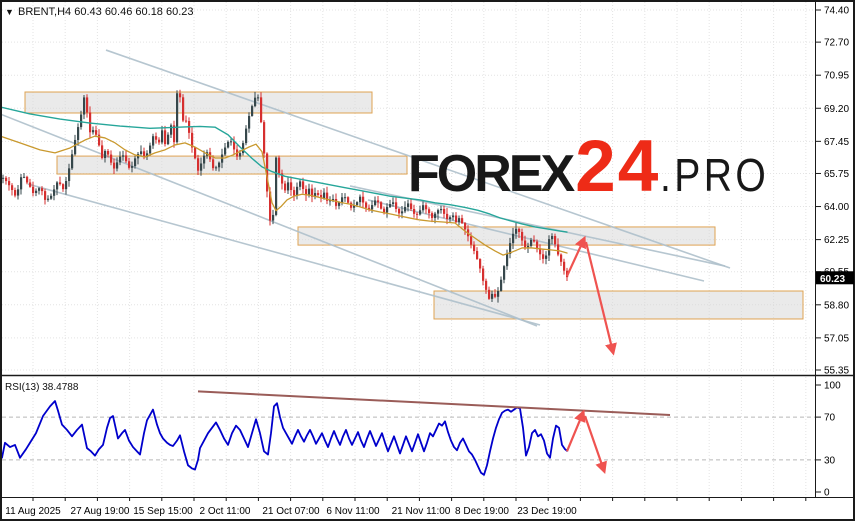  Describe the element at coordinates (830, 460) in the screenshot. I see `rsi-axis-label: 30` at that location.